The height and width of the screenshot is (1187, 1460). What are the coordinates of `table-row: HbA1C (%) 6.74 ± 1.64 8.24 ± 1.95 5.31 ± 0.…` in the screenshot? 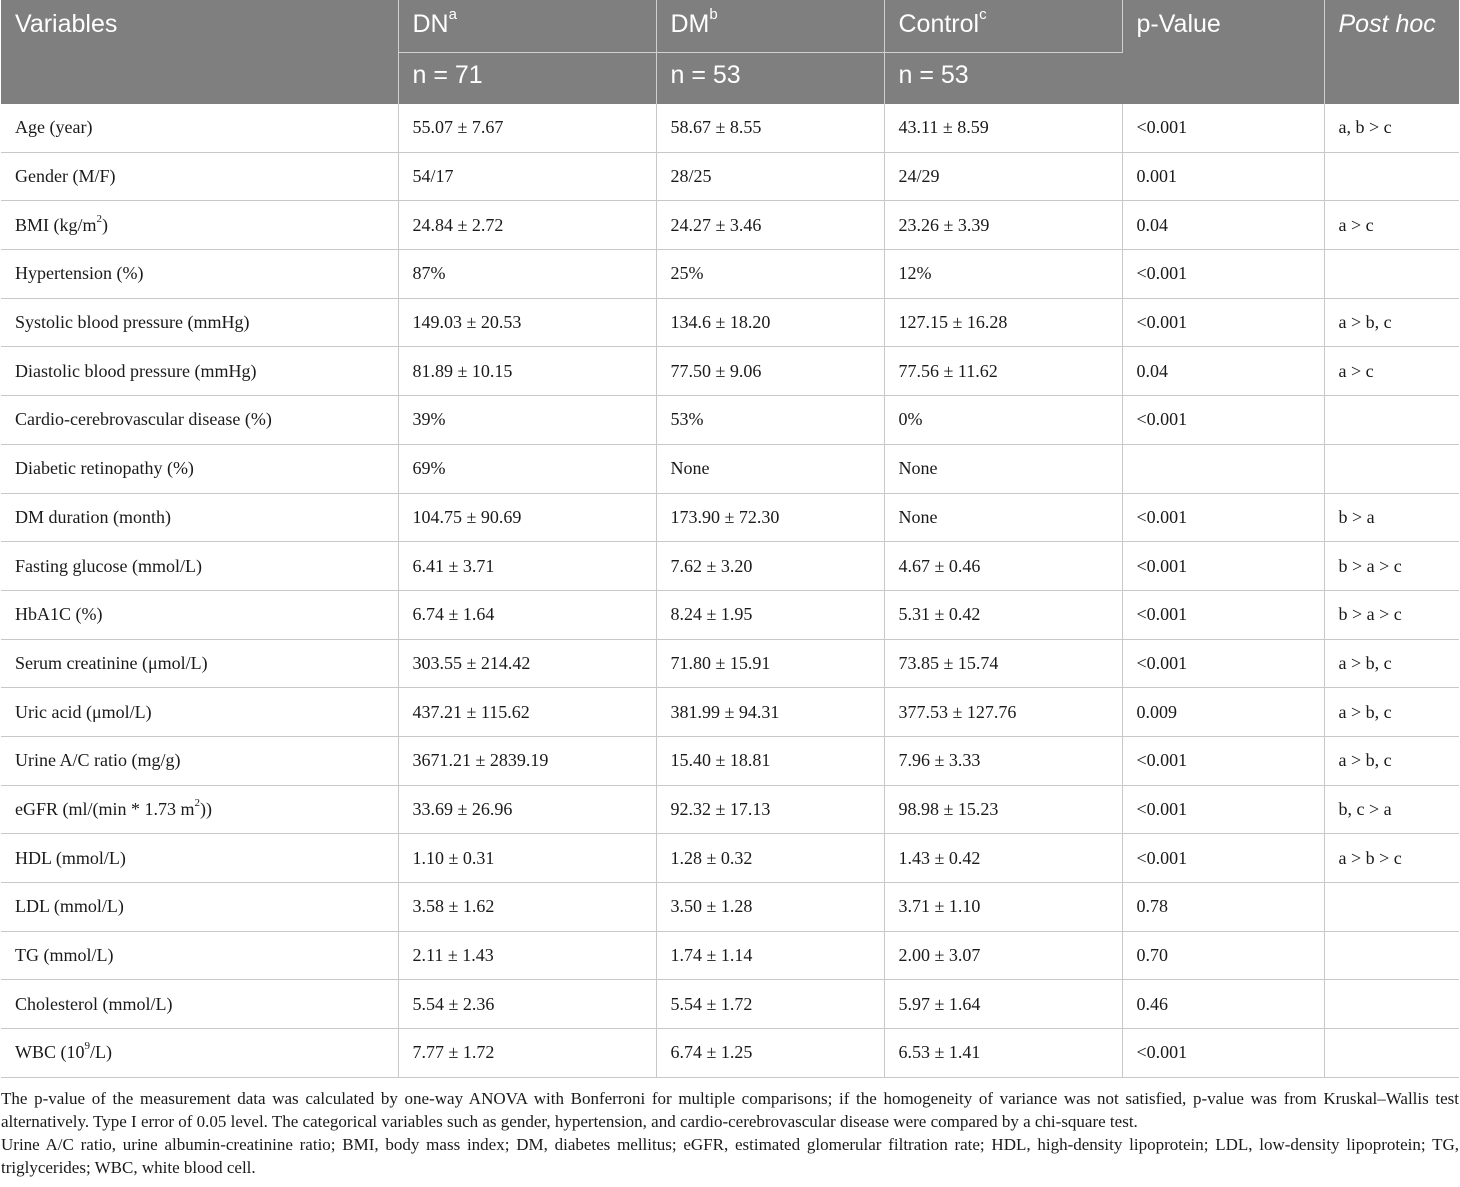 It's located at (730, 615).